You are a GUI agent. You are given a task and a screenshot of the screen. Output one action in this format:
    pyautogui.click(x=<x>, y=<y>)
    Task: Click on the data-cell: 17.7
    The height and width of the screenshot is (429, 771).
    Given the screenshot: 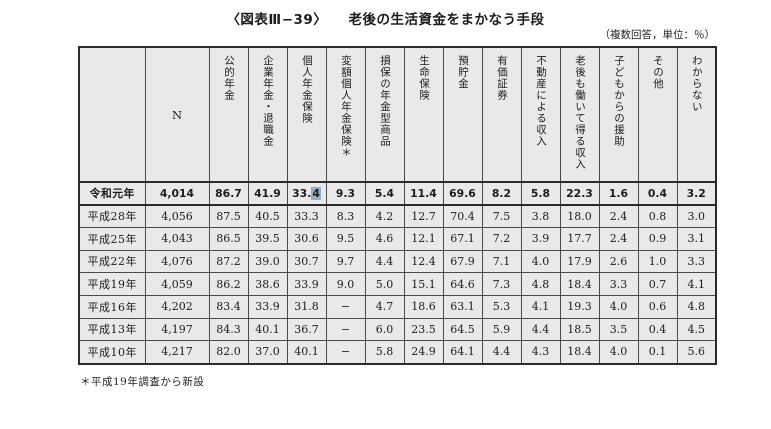 What is the action you would take?
    pyautogui.click(x=579, y=238)
    